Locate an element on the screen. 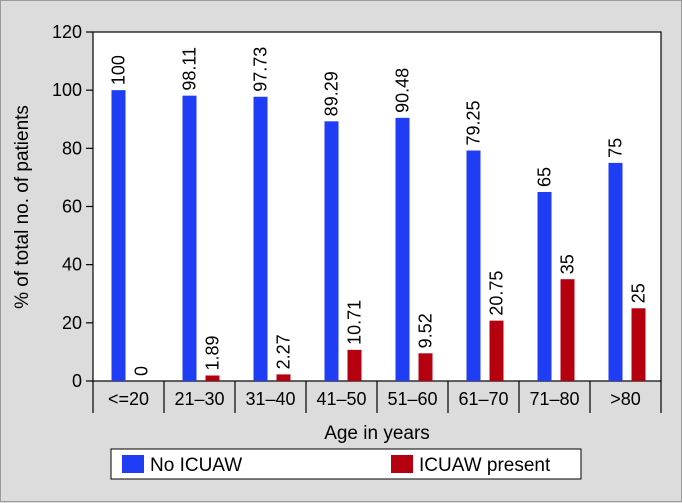 This screenshot has height=503, width=682. bar-value-label: 9.52 is located at coordinates (426, 330).